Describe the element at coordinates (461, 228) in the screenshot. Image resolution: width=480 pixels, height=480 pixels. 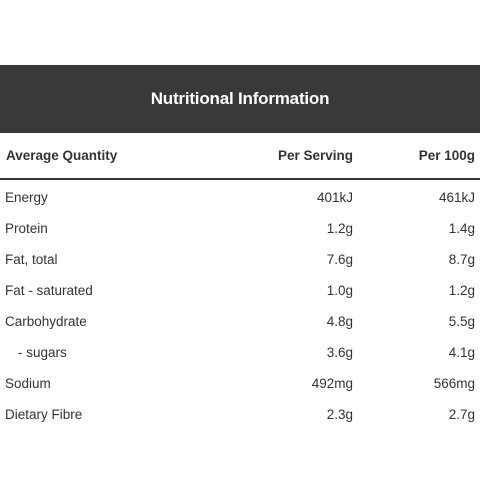
I see `per-100g-value: 1.4g` at that location.